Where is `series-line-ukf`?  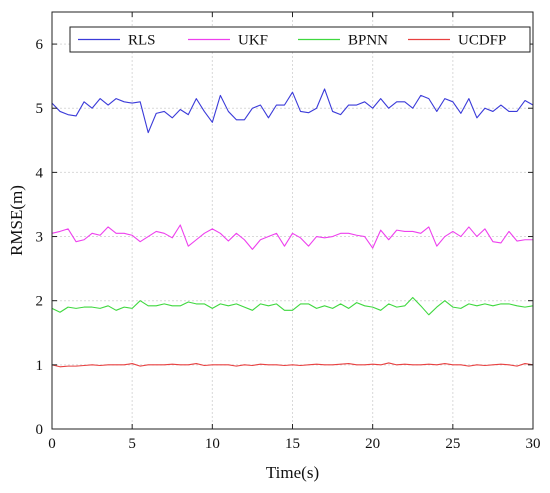 series-line-ukf is located at coordinates (292, 237).